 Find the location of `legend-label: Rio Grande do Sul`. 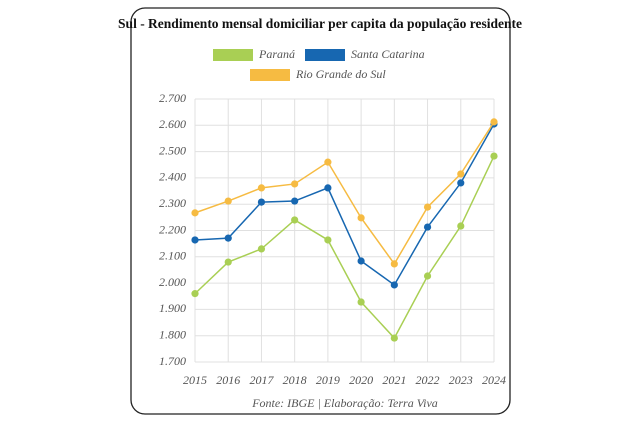

legend-label: Rio Grande do Sul is located at coordinates (340, 74).